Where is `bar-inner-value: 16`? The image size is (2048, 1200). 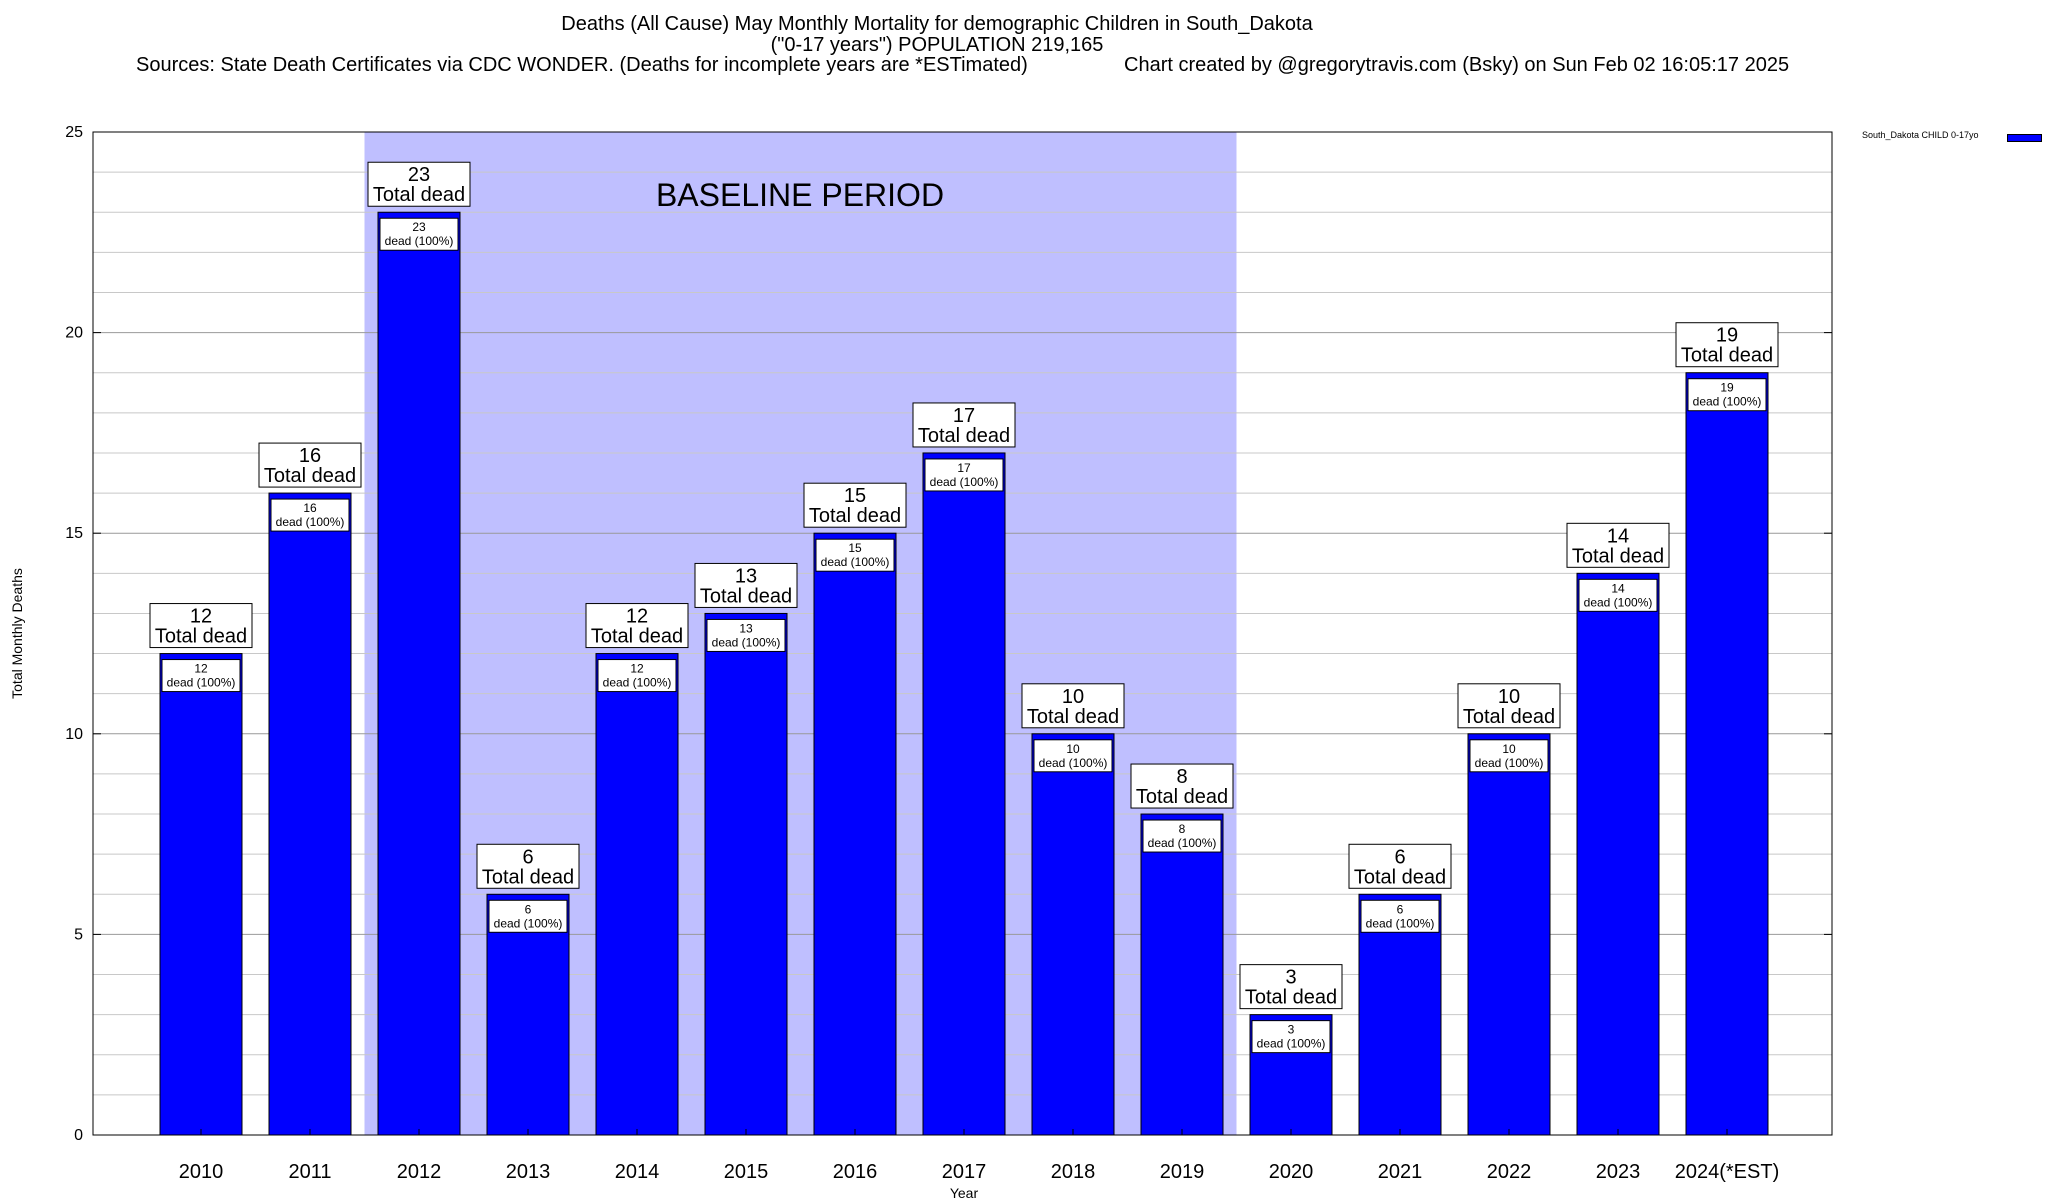 bar-inner-value: 16 is located at coordinates (310, 508).